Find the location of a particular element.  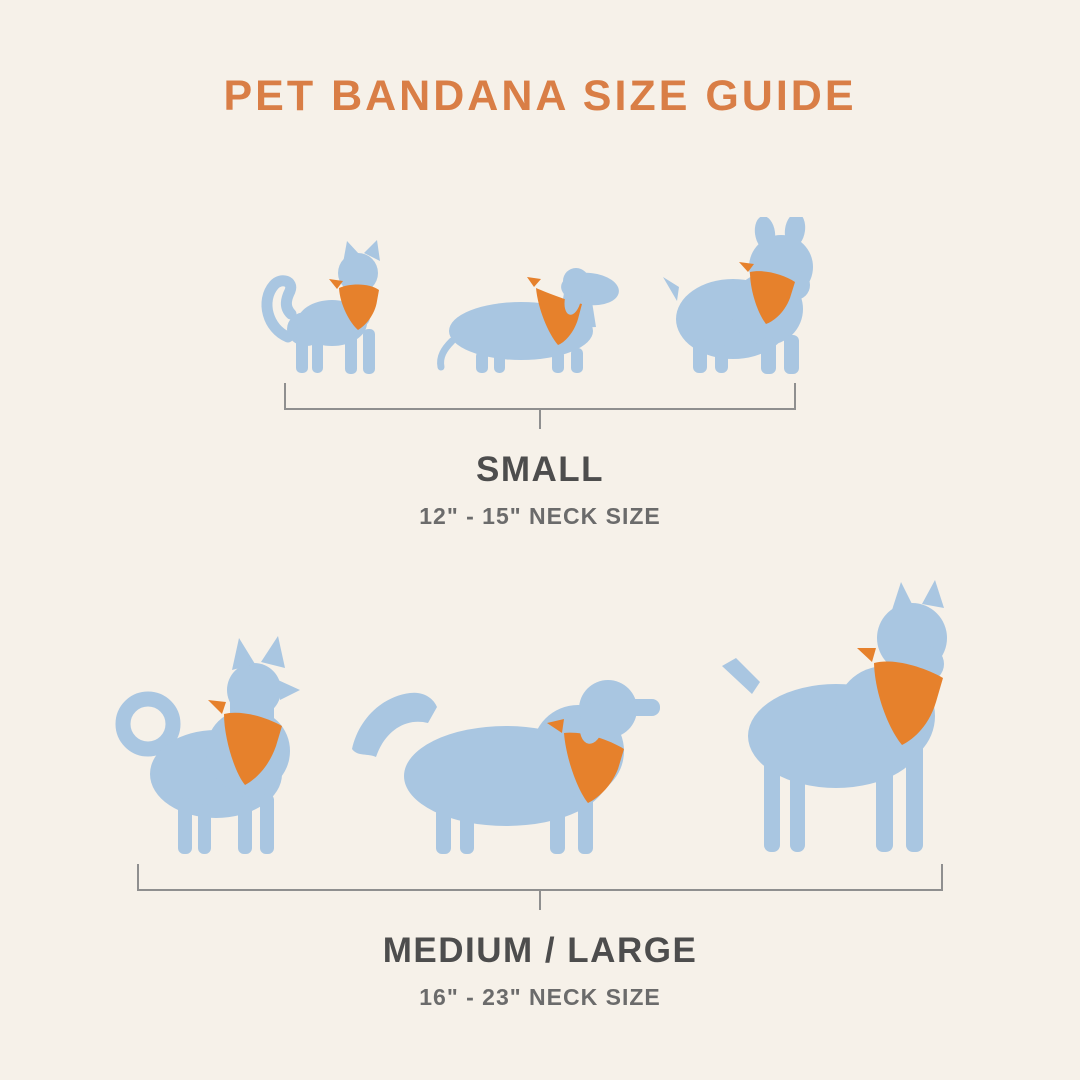

medium-large-range-bracket is located at coordinates (540, 887).